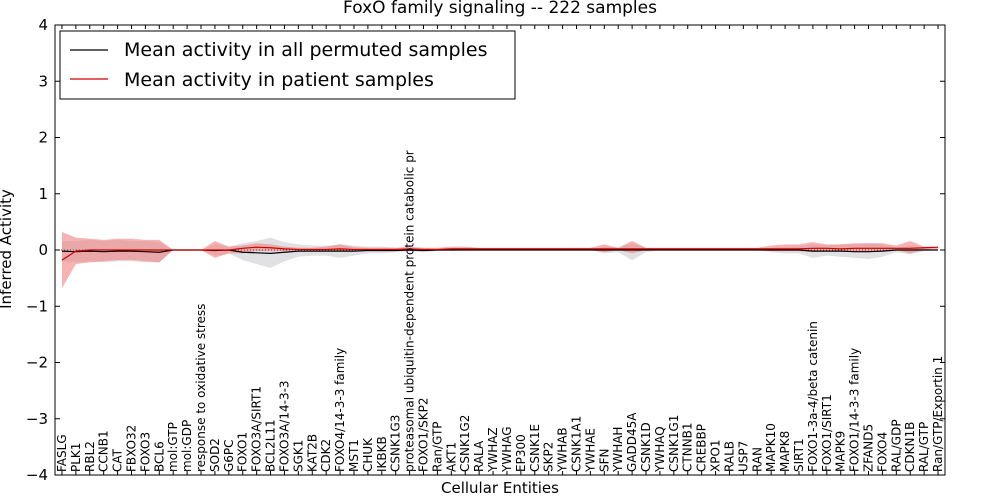  Describe the element at coordinates (500, 488) in the screenshot. I see `x-axis-label: Cellular Entities` at that location.